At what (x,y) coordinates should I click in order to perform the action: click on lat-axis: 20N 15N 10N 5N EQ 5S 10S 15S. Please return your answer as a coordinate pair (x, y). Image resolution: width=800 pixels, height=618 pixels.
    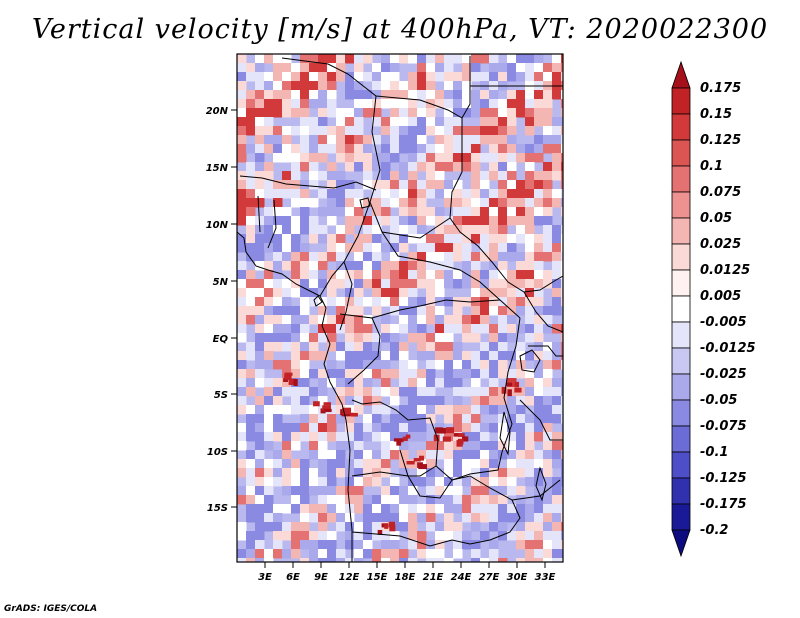
    Looking at the image, I should click on (221, 310).